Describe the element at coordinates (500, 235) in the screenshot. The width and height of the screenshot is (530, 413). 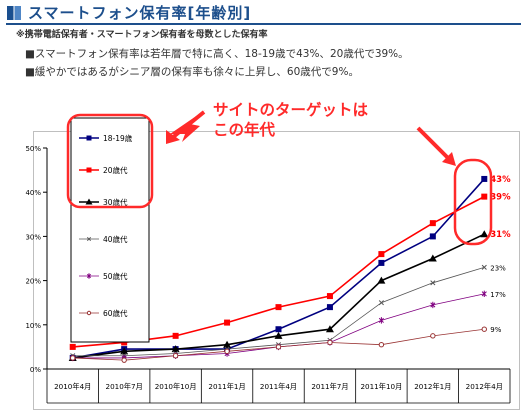
I see `data-label: 31%` at that location.